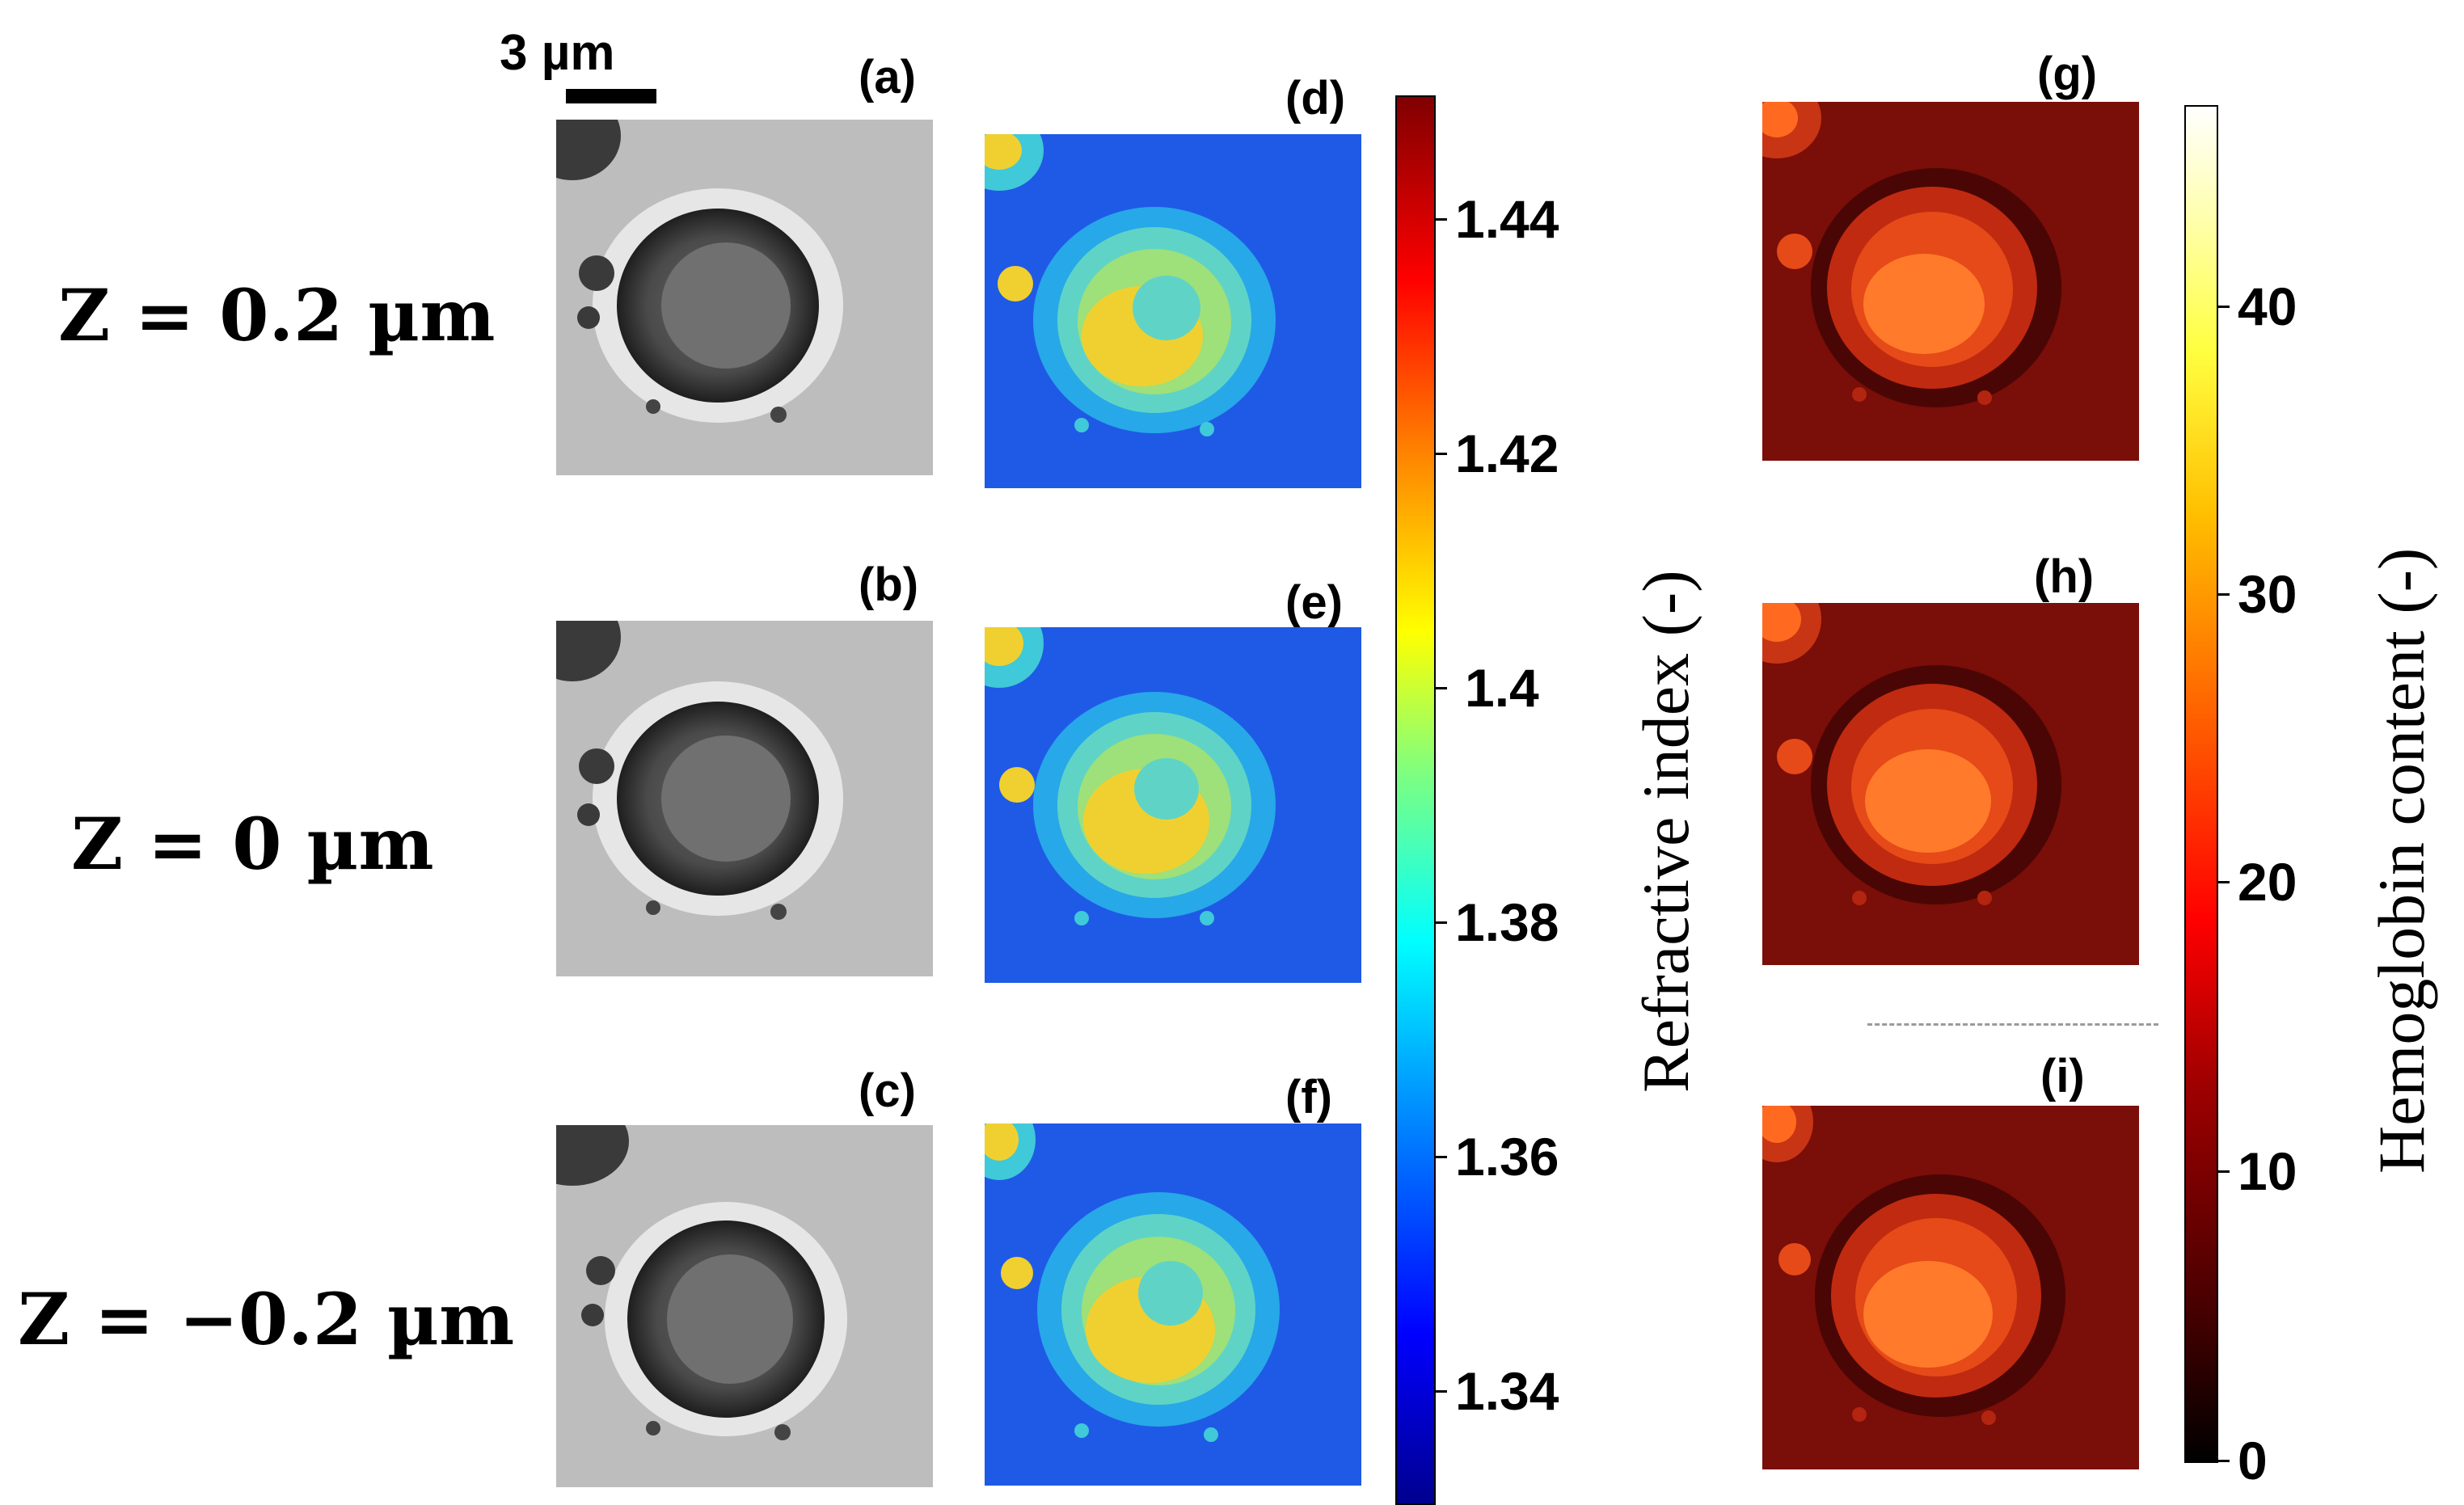  I want to click on panel-c-brightfield-image, so click(745, 1306).